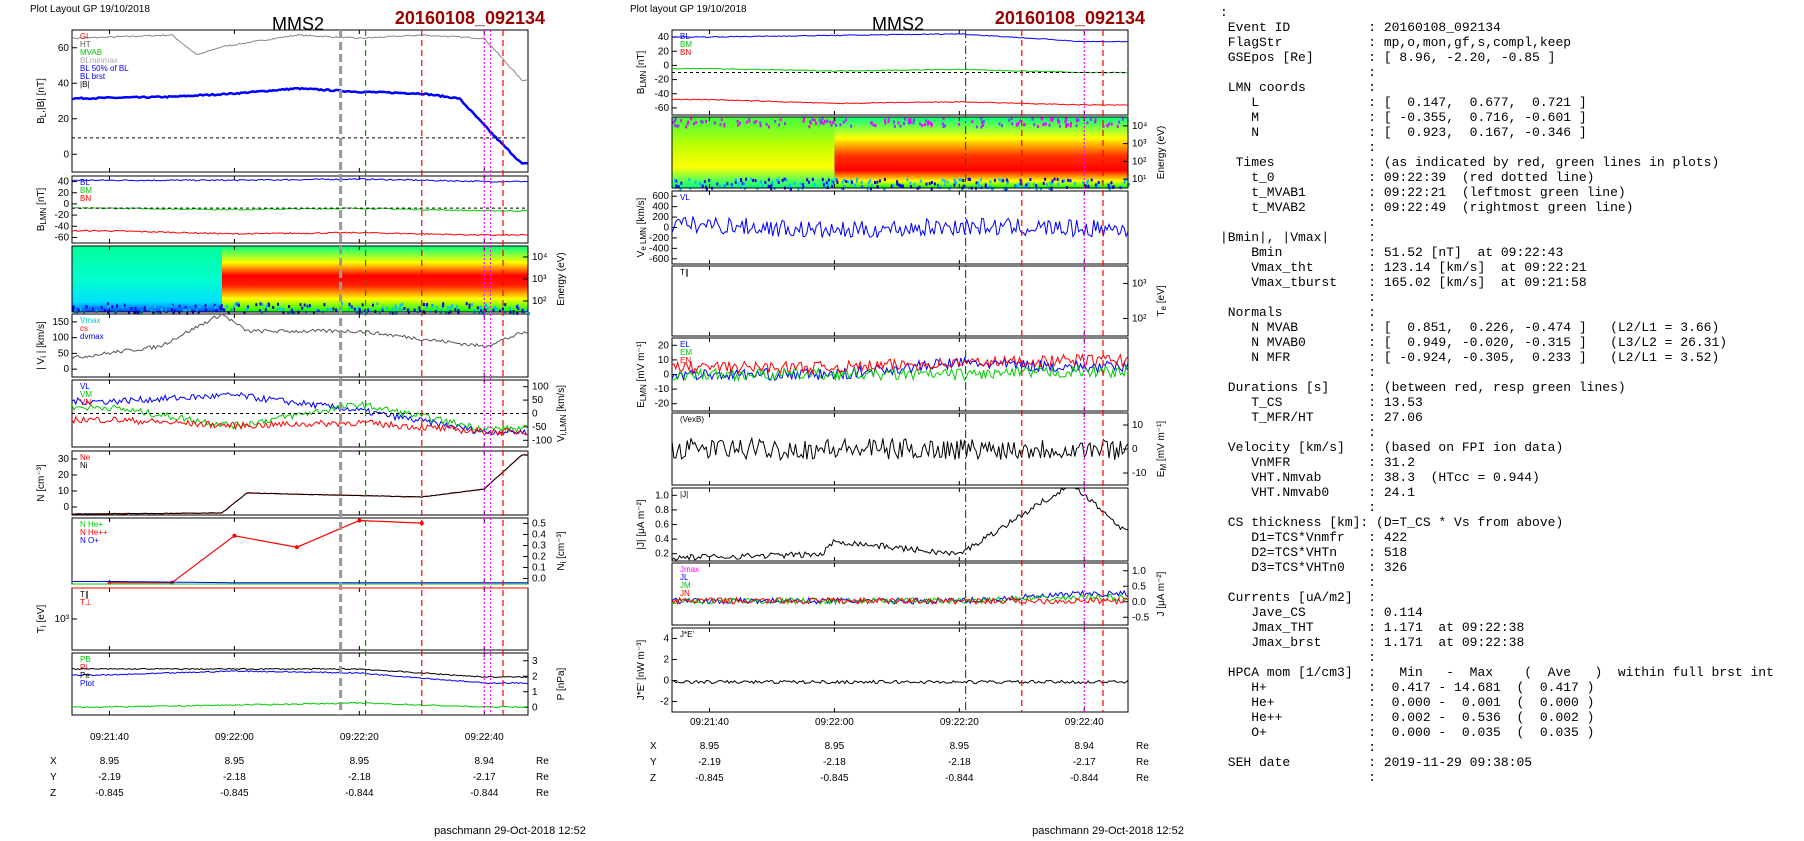 The height and width of the screenshot is (841, 1804). What do you see at coordinates (685, 197) in the screenshot?
I see `legend-entry: VL` at bounding box center [685, 197].